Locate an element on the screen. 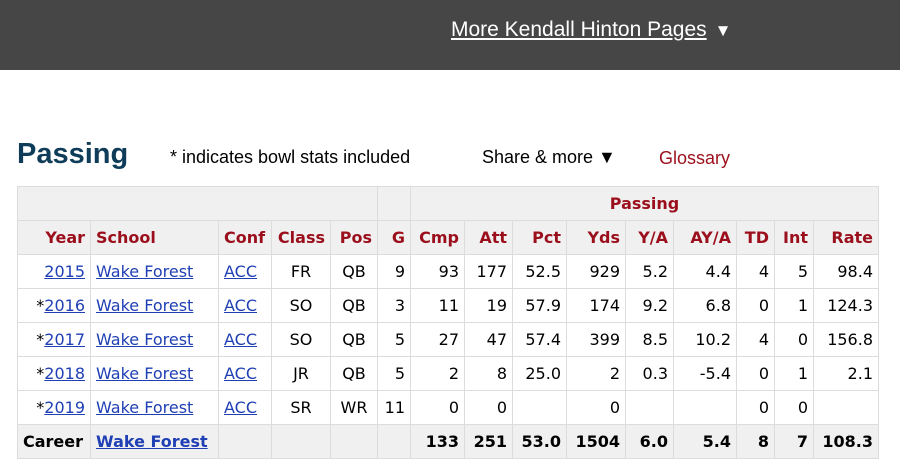  table-row: *2019 Wake Forest ACC SR WR 11 0 0 0 0 0 is located at coordinates (448, 407).